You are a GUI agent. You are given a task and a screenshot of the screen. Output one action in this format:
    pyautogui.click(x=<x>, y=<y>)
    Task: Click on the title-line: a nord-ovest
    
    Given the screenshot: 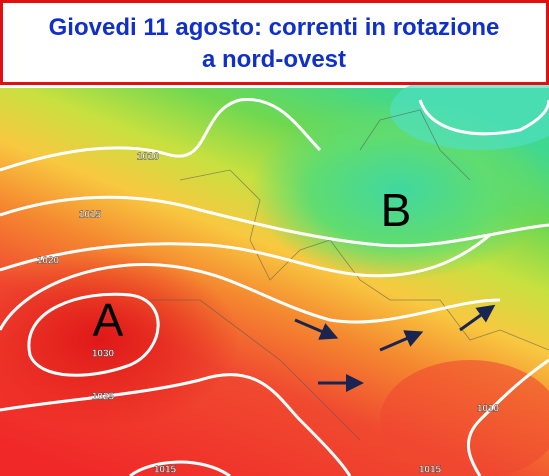 What is the action you would take?
    pyautogui.click(x=274, y=59)
    